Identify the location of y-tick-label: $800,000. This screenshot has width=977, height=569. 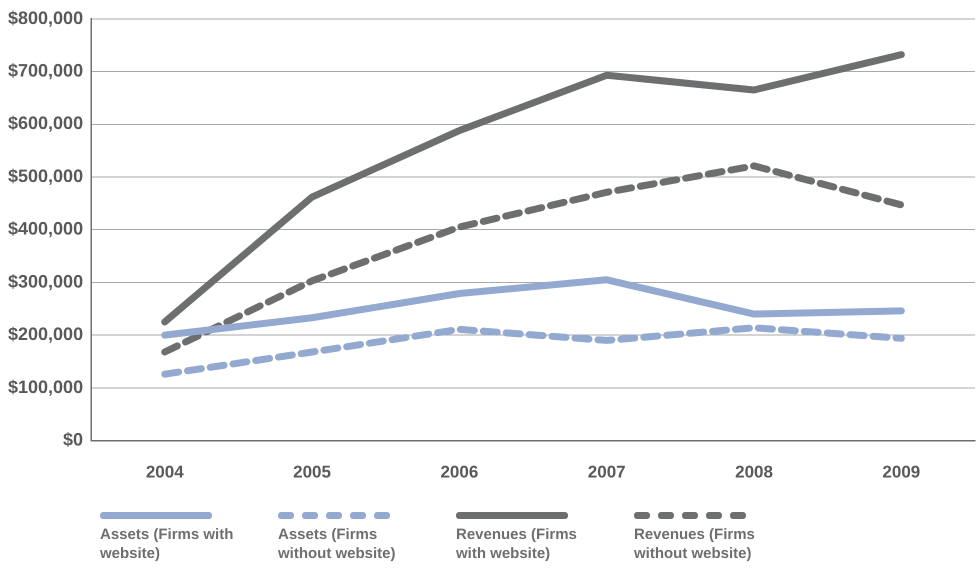
(46, 18).